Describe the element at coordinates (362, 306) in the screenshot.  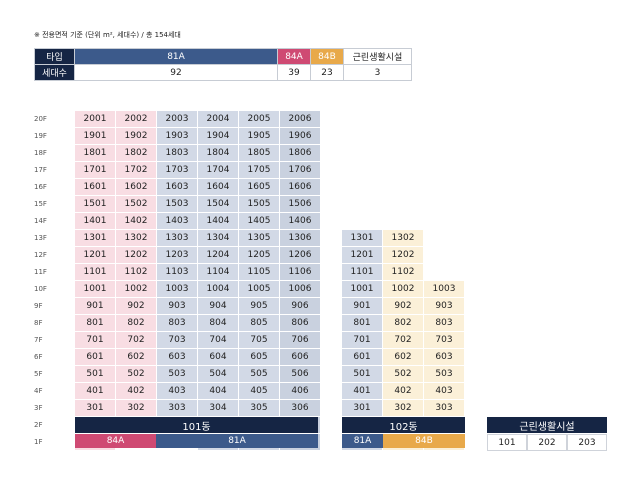
I see `unit-cell: 901` at that location.